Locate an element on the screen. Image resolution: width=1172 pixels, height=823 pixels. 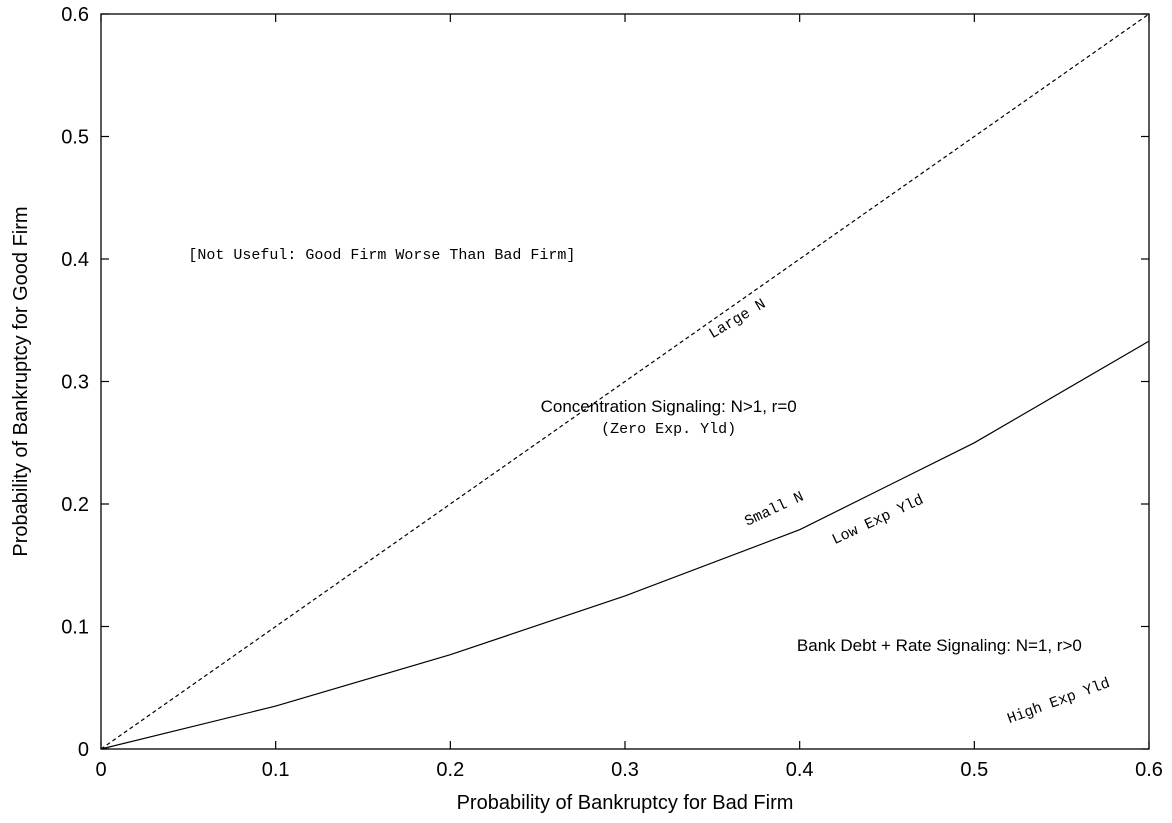
x-tick-label: 0.5 is located at coordinates (974, 770).